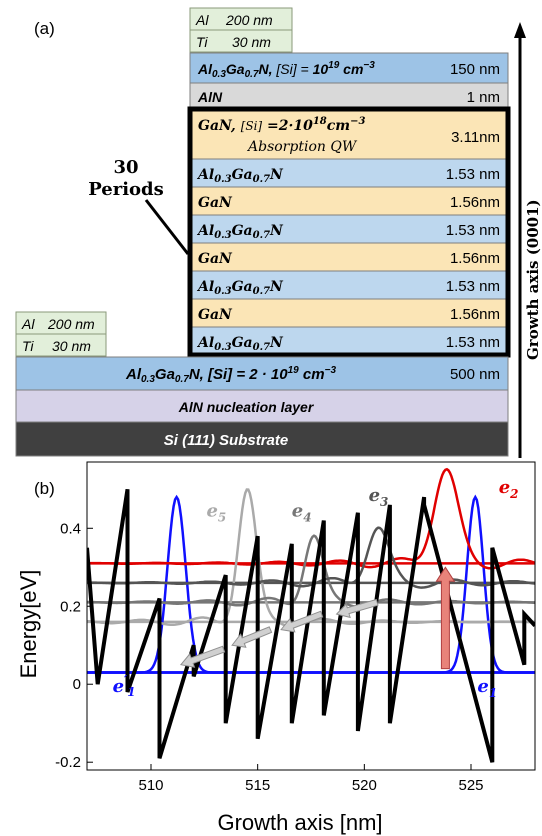  I want to click on layer-aln-label: AlN, so click(210, 97).